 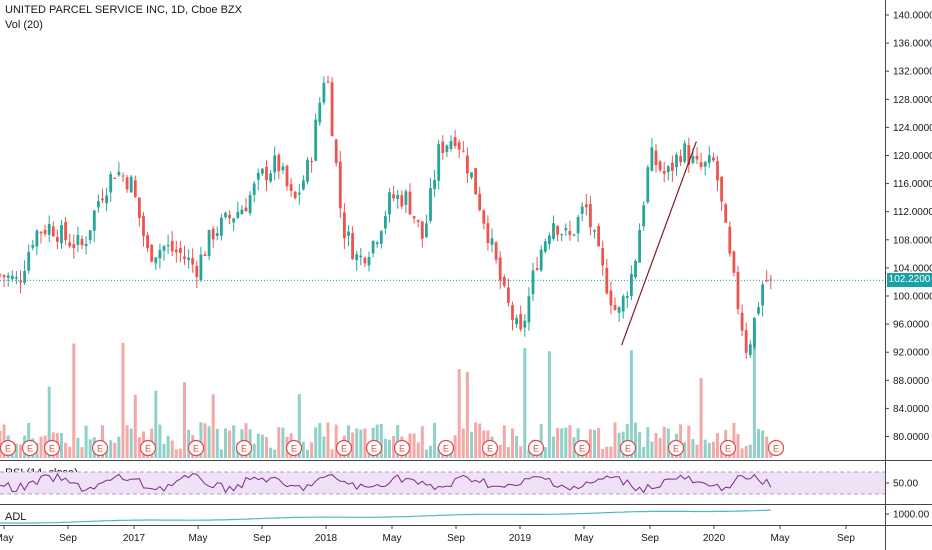 What do you see at coordinates (386, 483) in the screenshot?
I see `rsi-line` at bounding box center [386, 483].